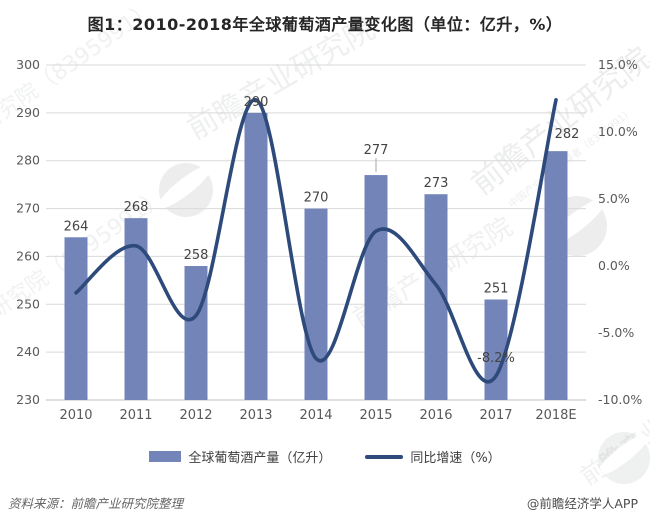 This screenshot has height=519, width=650. Describe the element at coordinates (435, 415) in the screenshot. I see `x-axis-label: 2016` at that location.